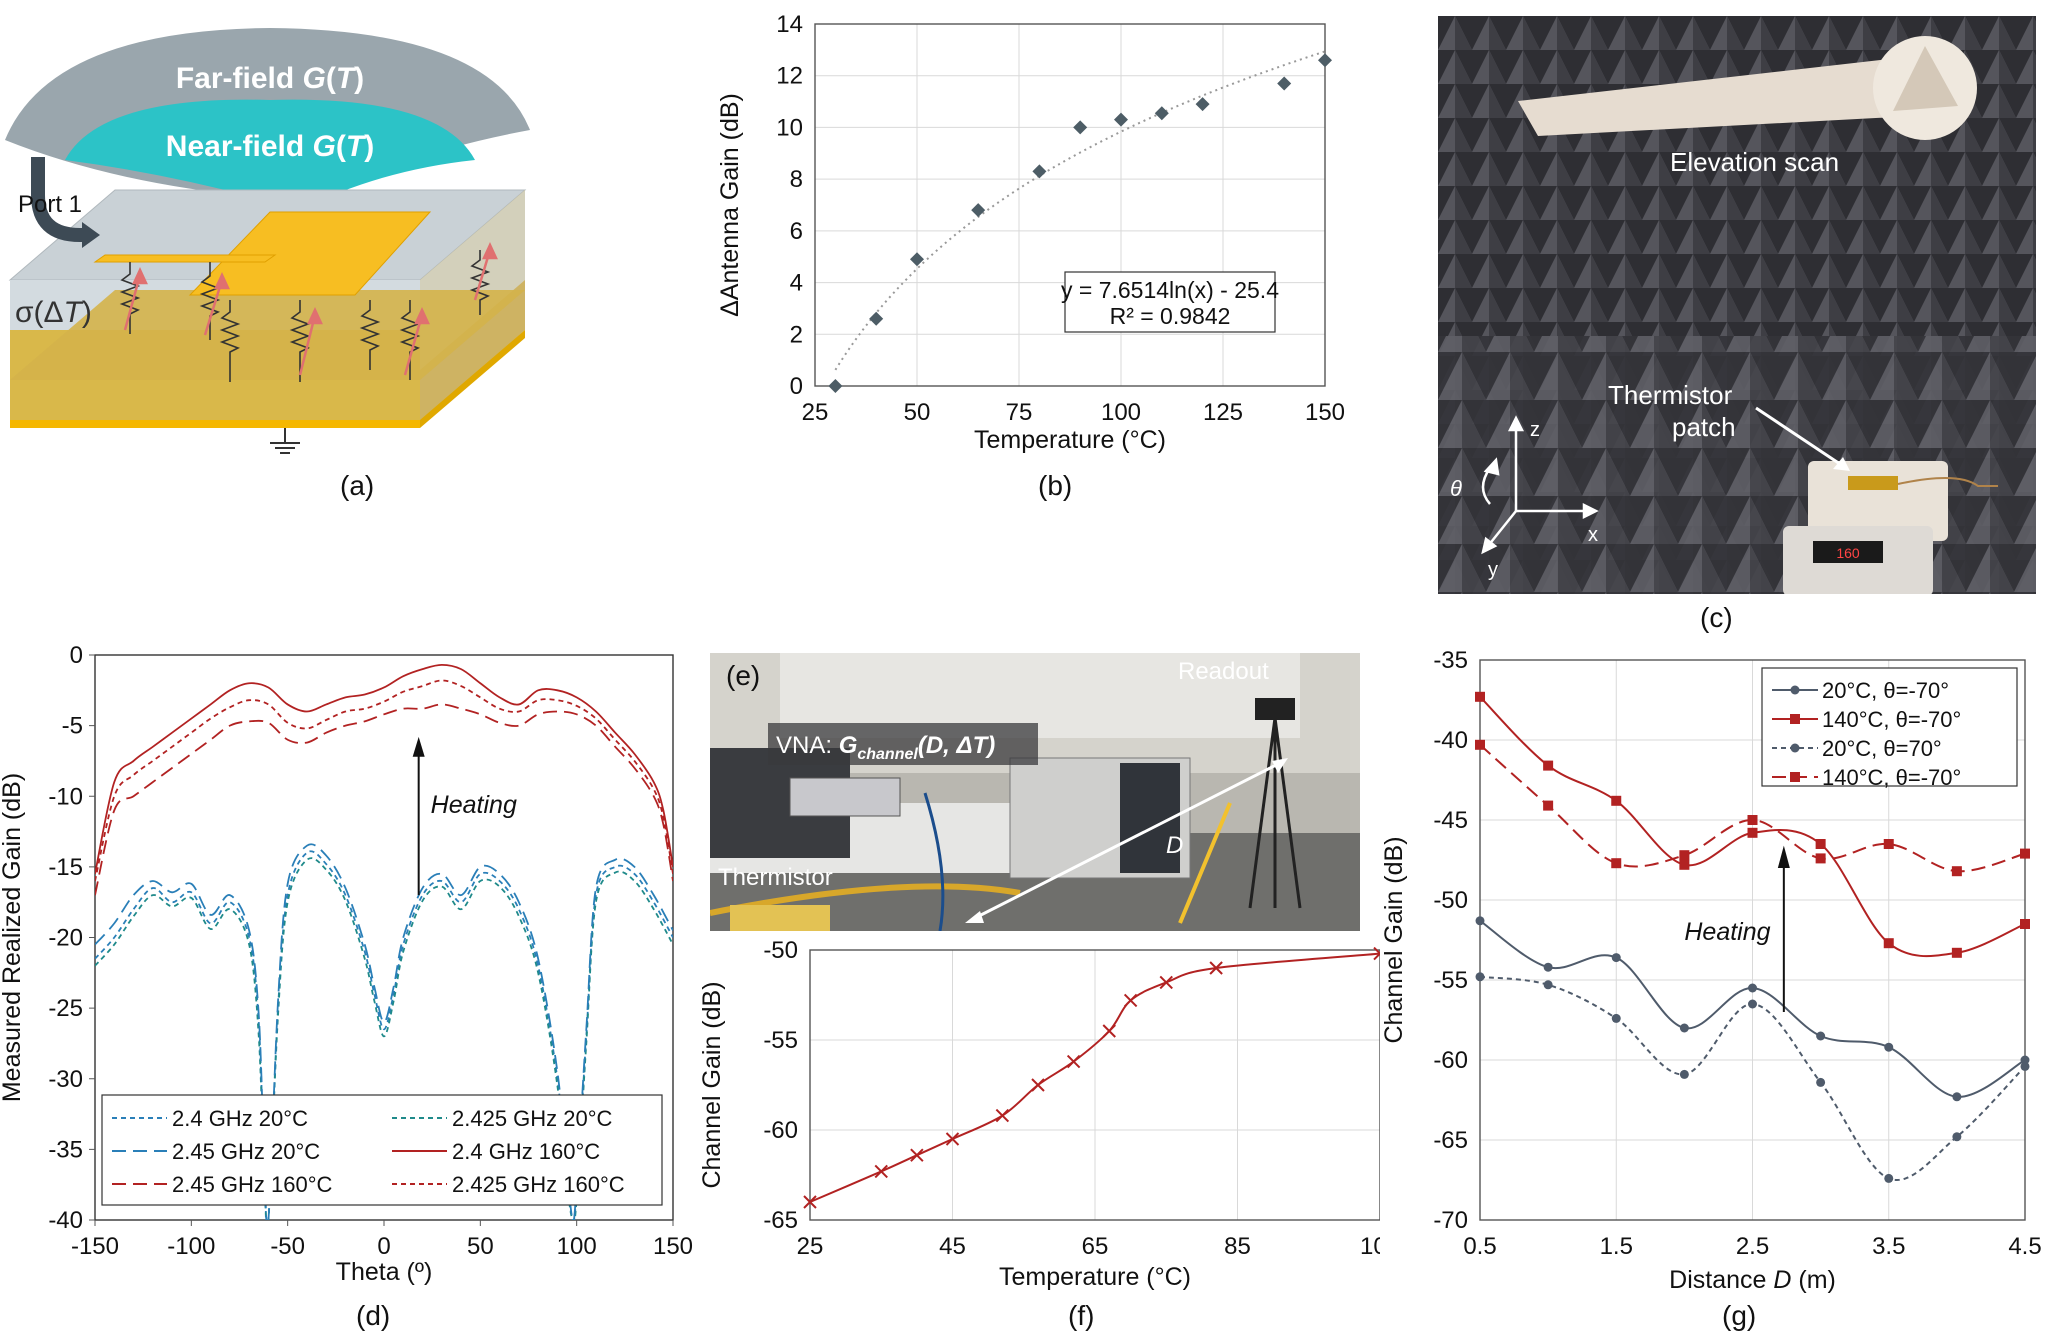 This screenshot has height=1340, width=2050. I want to click on x-tick-label: 25, so click(815, 412).